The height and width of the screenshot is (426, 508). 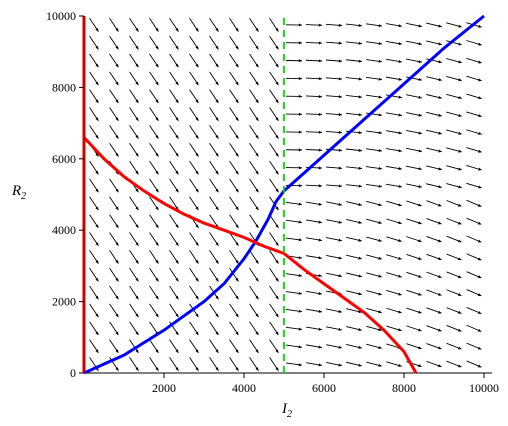 What do you see at coordinates (64, 87) in the screenshot?
I see `y-tick-label: 8000` at bounding box center [64, 87].